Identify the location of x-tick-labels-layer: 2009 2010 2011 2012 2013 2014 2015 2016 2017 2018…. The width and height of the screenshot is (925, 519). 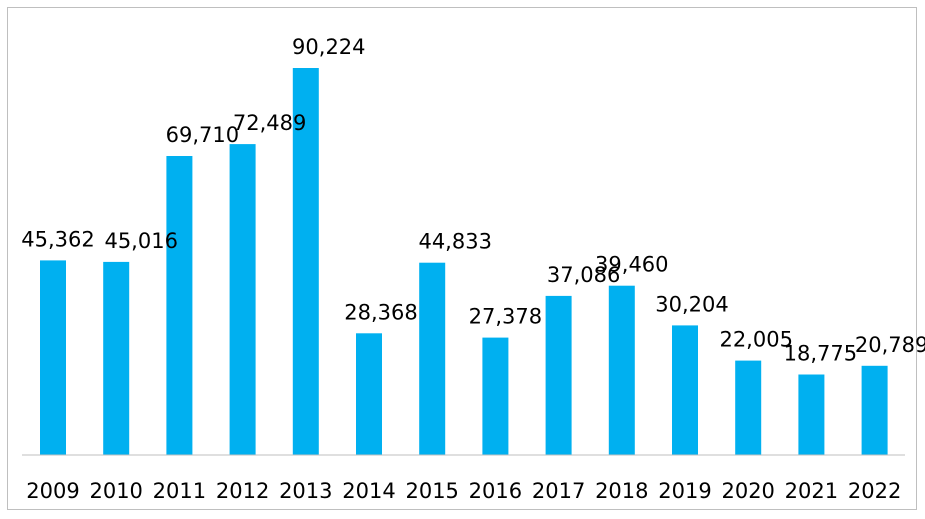
(463, 491).